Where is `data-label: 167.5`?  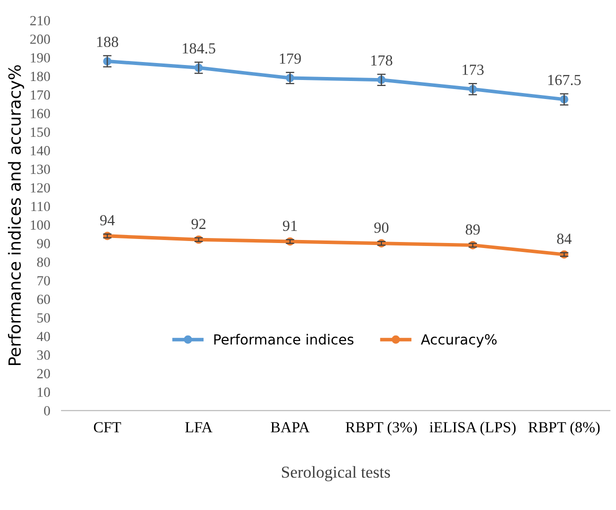 data-label: 167.5 is located at coordinates (564, 80).